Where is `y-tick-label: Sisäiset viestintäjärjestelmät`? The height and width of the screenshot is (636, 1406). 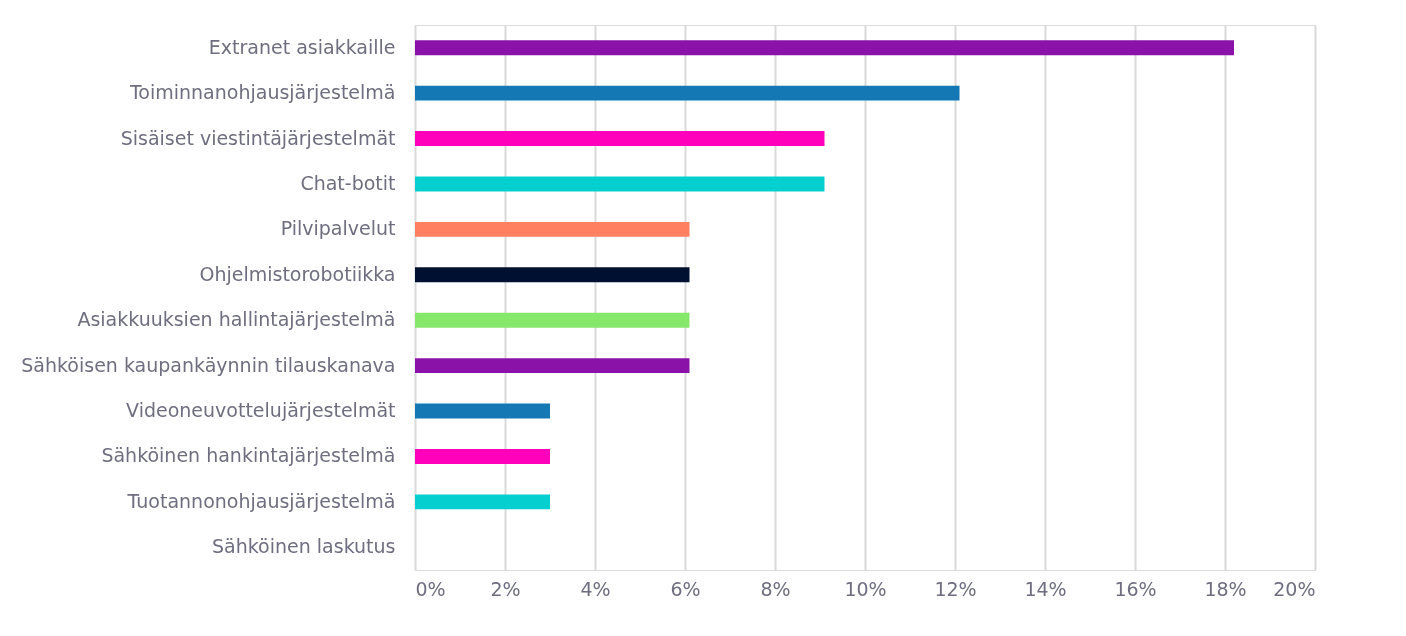 y-tick-label: Sisäiset viestintäjärjestelmät is located at coordinates (258, 137).